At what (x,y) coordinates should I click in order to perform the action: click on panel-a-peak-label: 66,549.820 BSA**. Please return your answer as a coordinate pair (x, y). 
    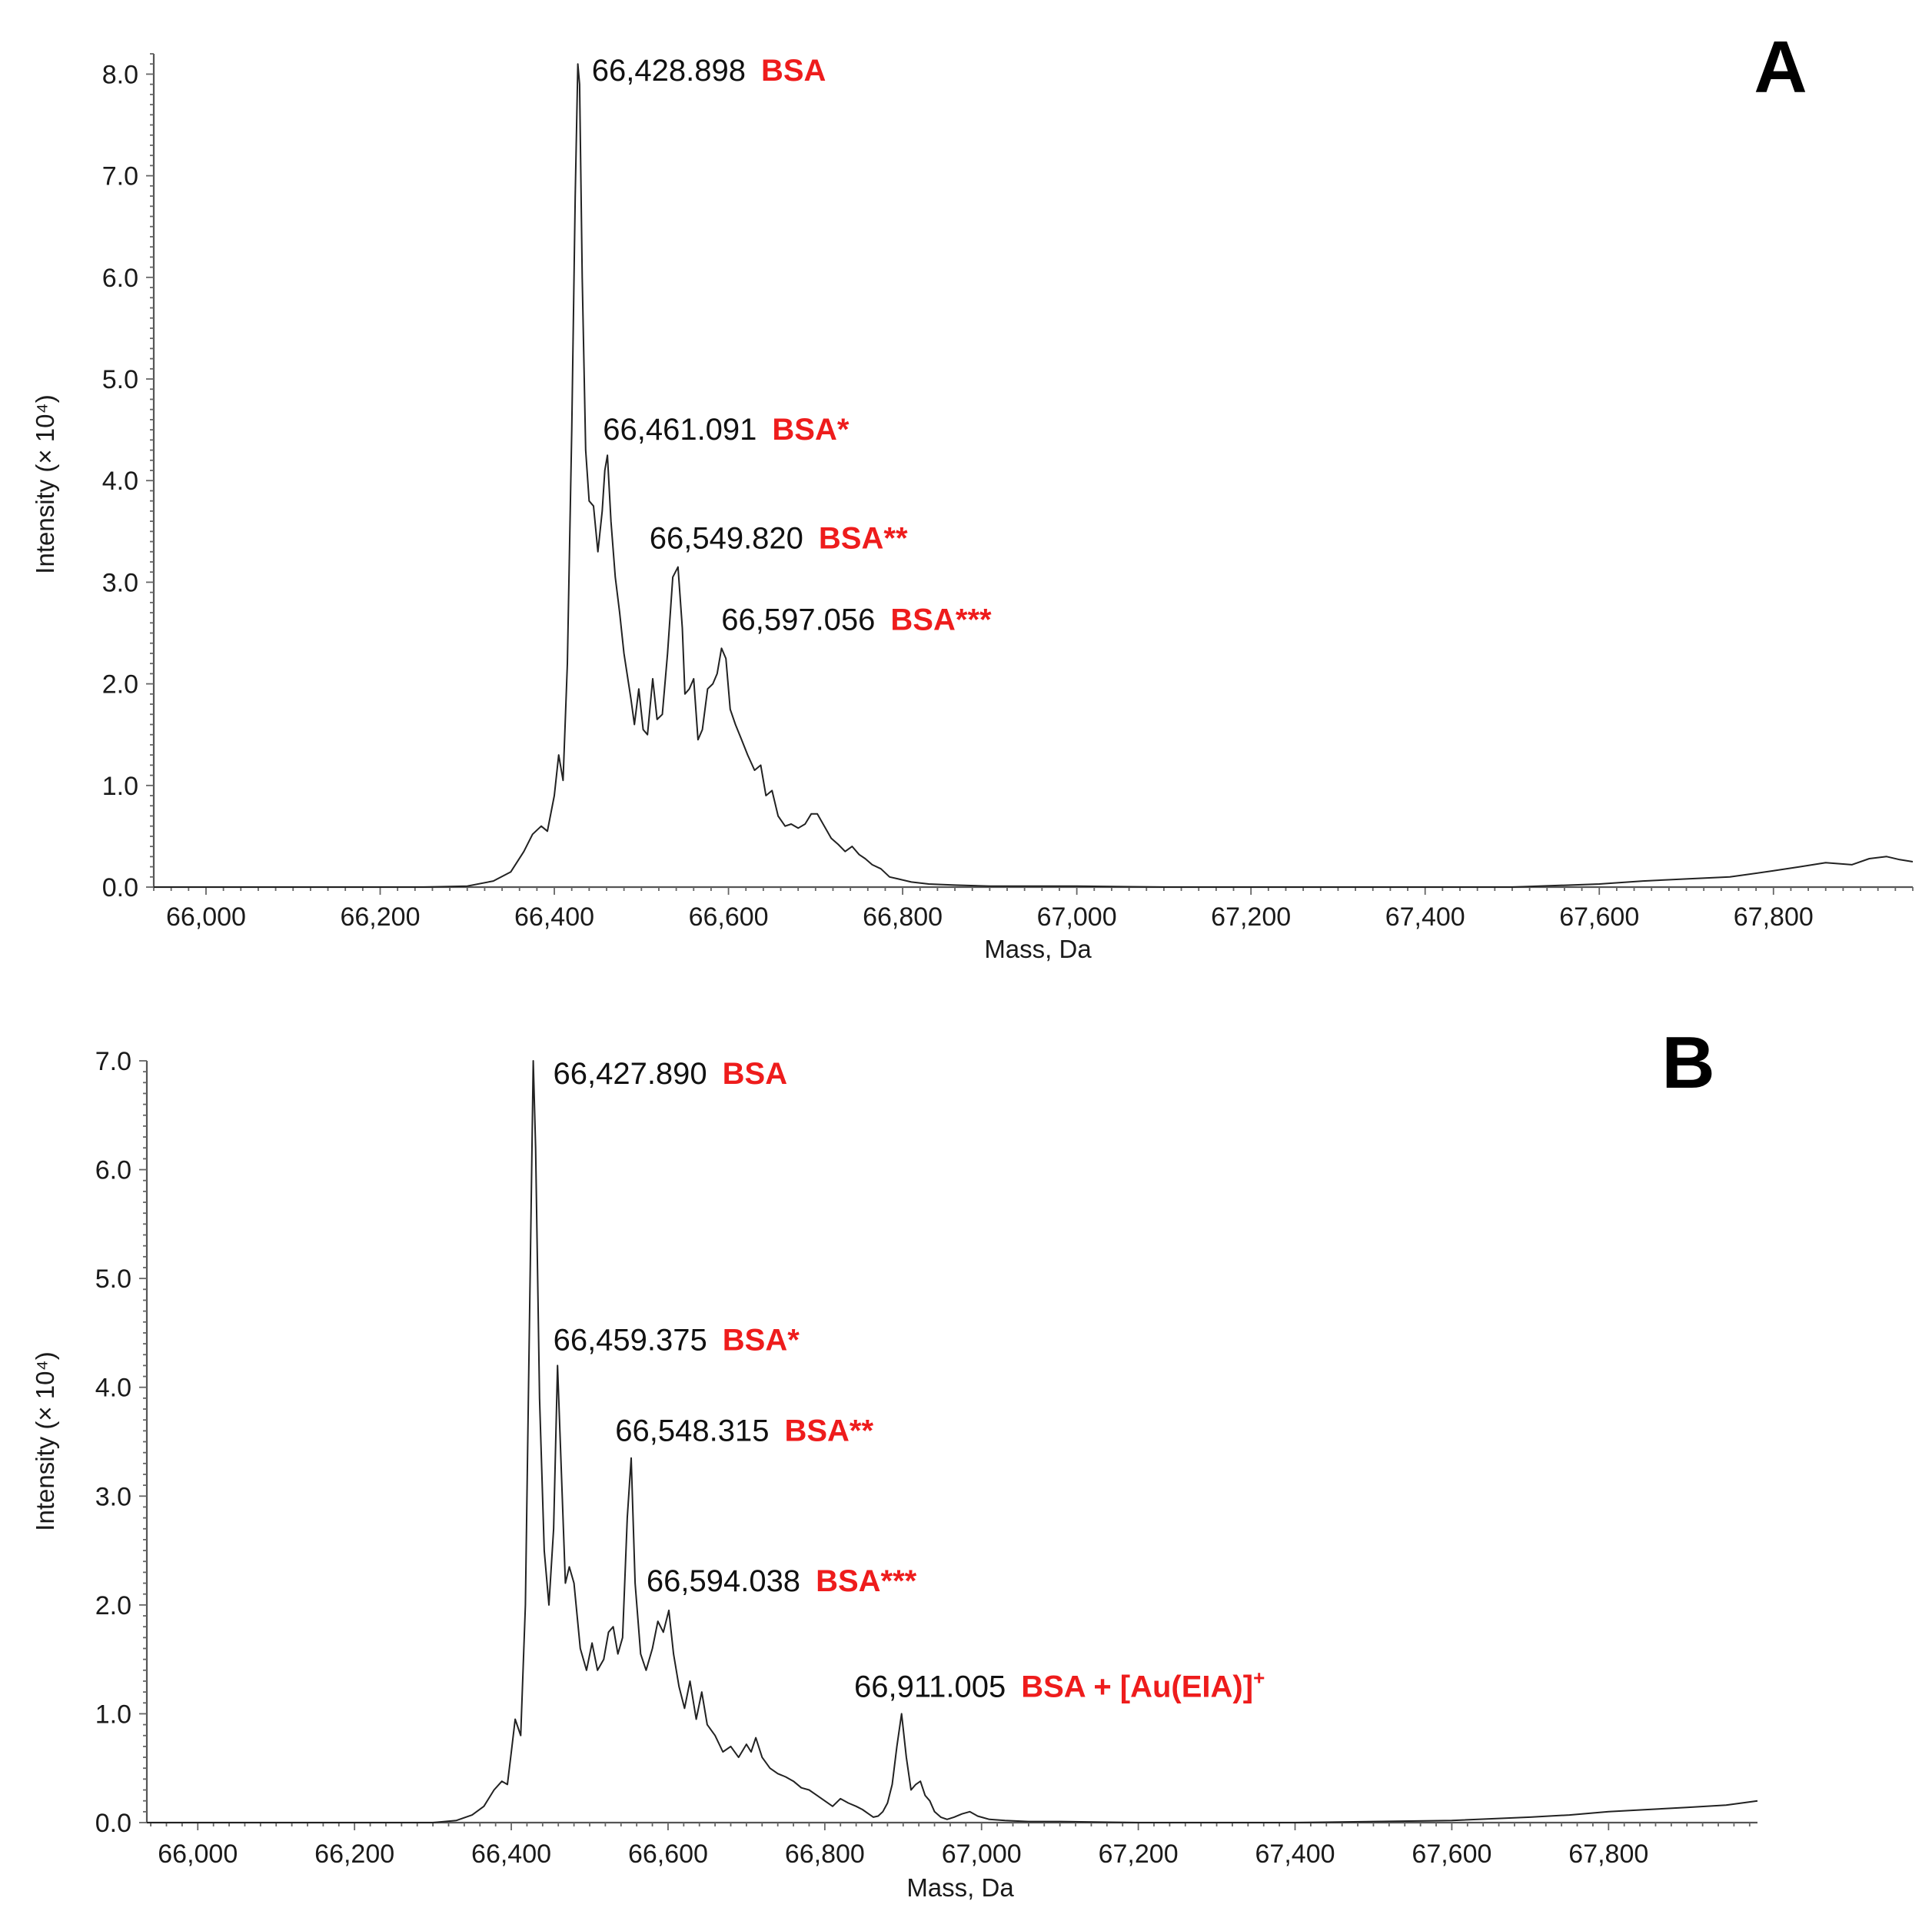
    Looking at the image, I should click on (779, 539).